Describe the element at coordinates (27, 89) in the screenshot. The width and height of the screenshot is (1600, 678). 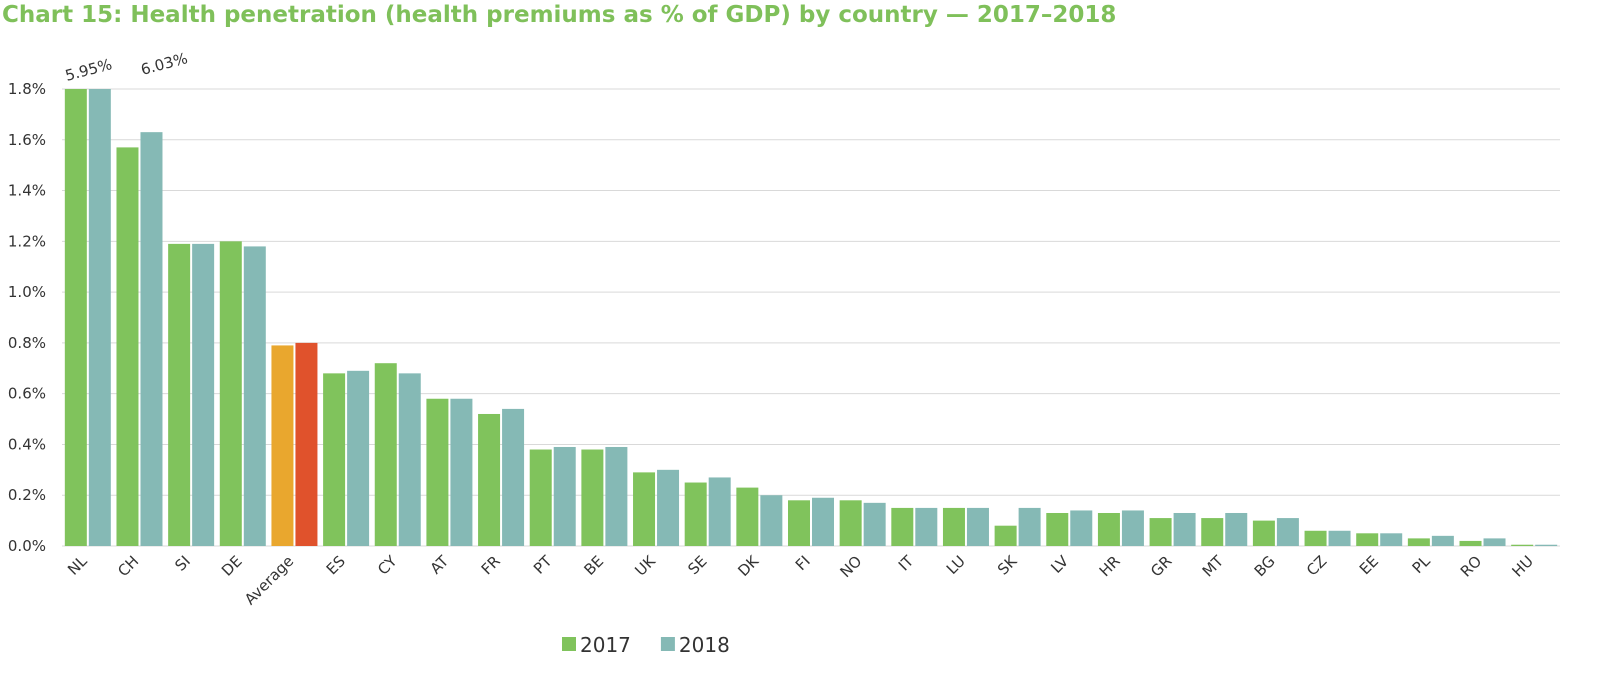
I see `y-tick-label: 1.8%` at that location.